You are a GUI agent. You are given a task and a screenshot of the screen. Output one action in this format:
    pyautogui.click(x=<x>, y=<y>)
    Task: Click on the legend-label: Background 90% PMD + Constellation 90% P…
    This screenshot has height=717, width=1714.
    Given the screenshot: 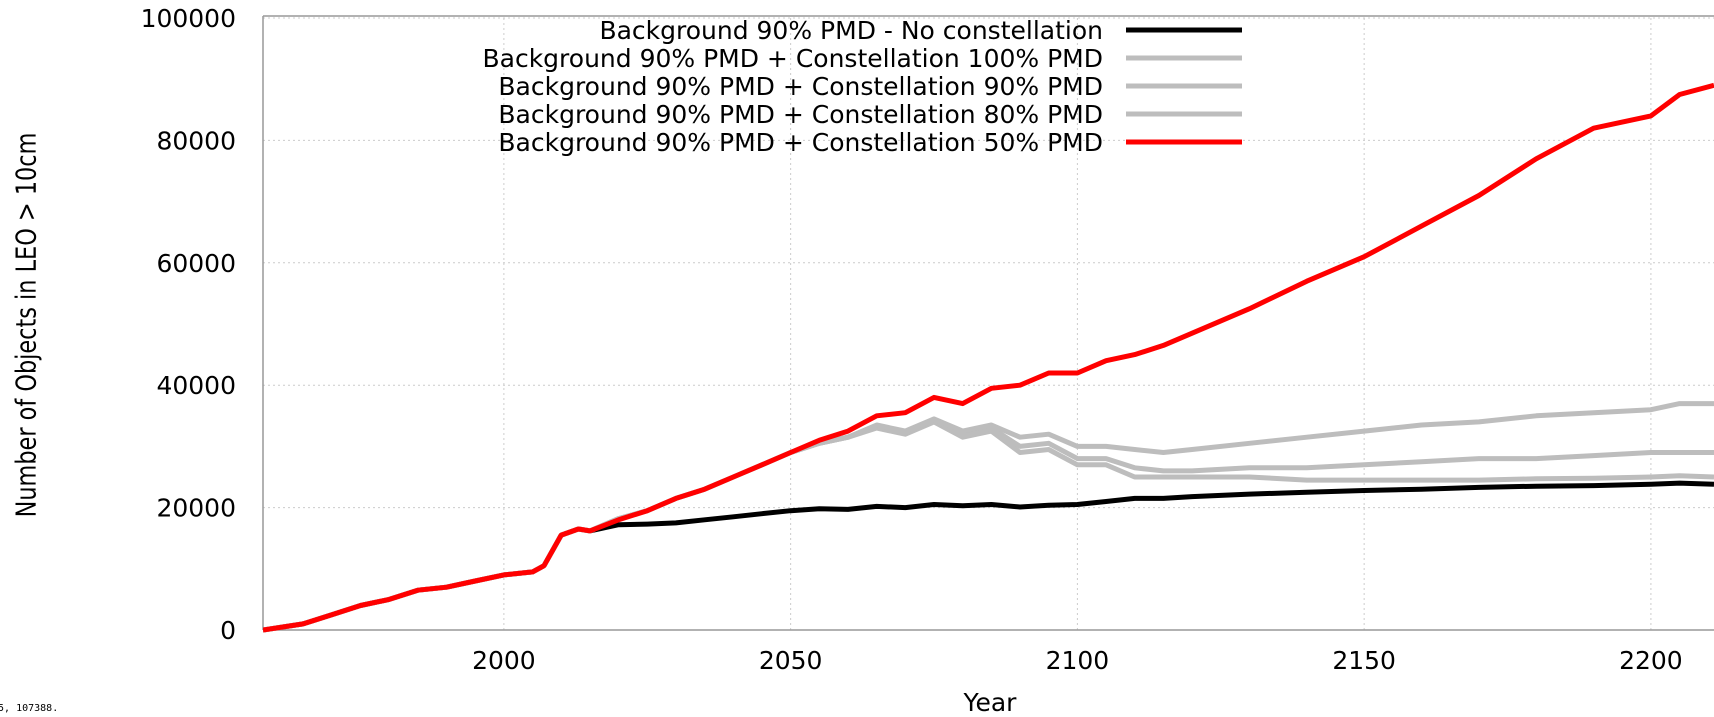 What is the action you would take?
    pyautogui.click(x=800, y=86)
    